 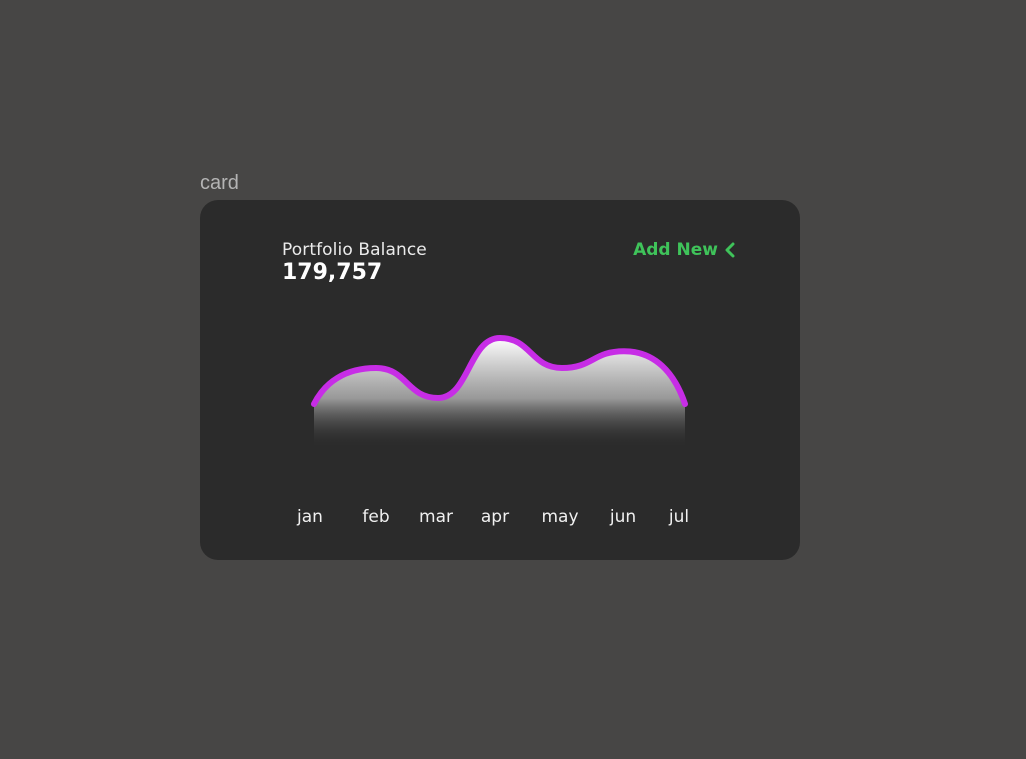 What do you see at coordinates (730, 250) in the screenshot?
I see `chevron-left-icon` at bounding box center [730, 250].